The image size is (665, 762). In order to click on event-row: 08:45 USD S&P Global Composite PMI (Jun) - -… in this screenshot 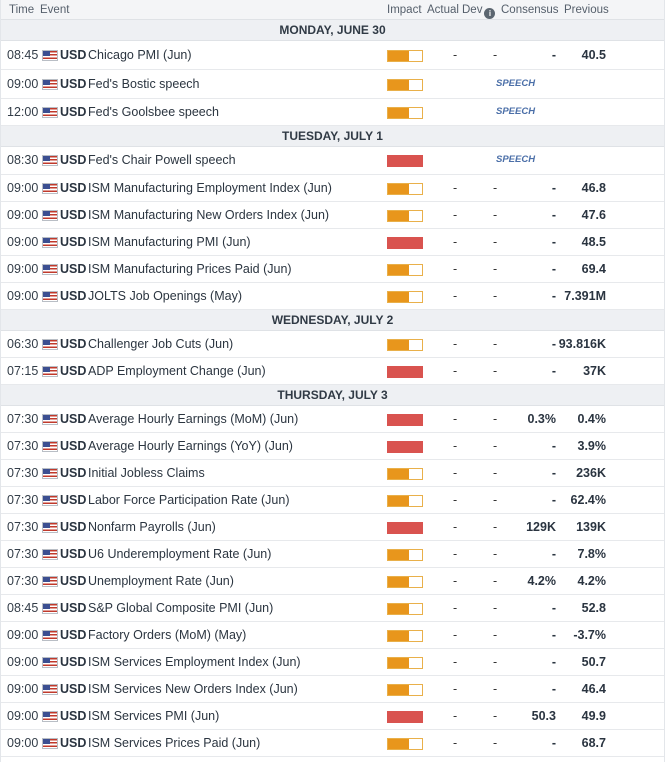, I will do `click(332, 608)`.